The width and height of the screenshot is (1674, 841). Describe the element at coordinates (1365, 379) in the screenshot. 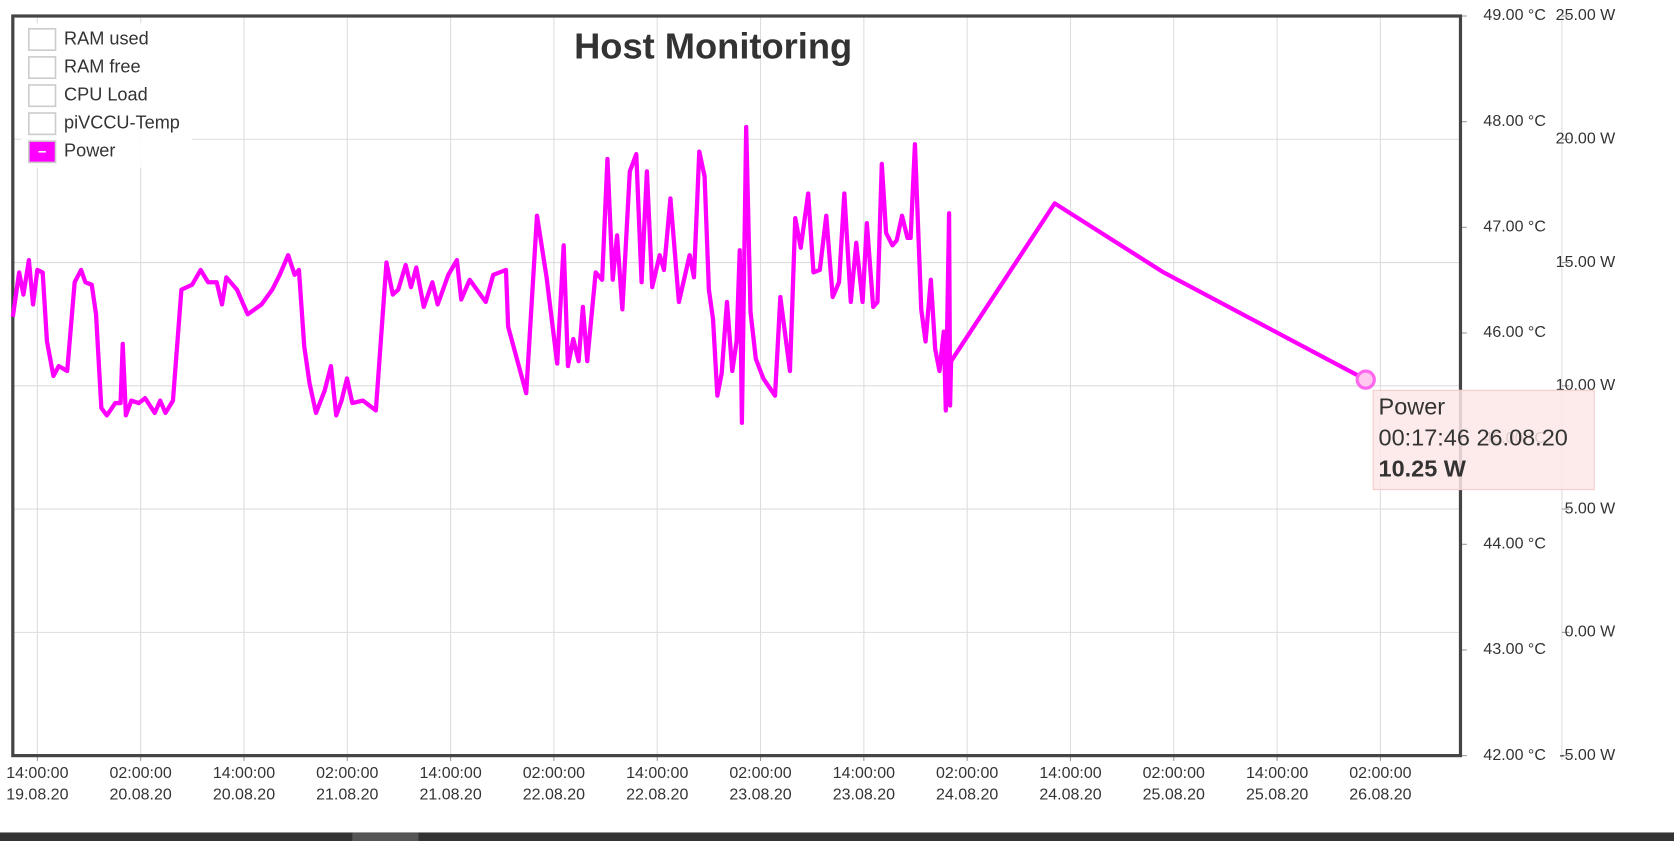

I see `hover-point` at that location.